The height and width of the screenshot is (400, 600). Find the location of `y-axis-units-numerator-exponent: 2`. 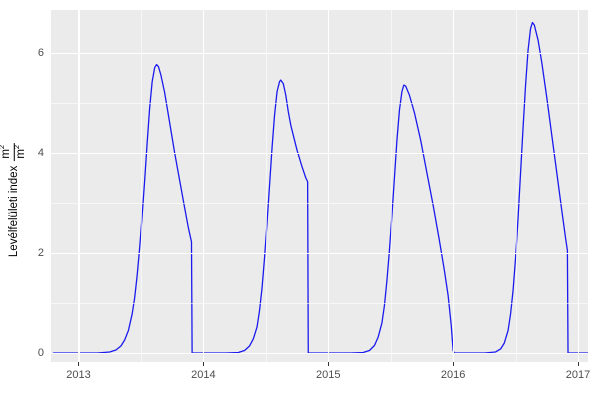

y-axis-units-numerator-exponent: 2 is located at coordinates (3, 147).